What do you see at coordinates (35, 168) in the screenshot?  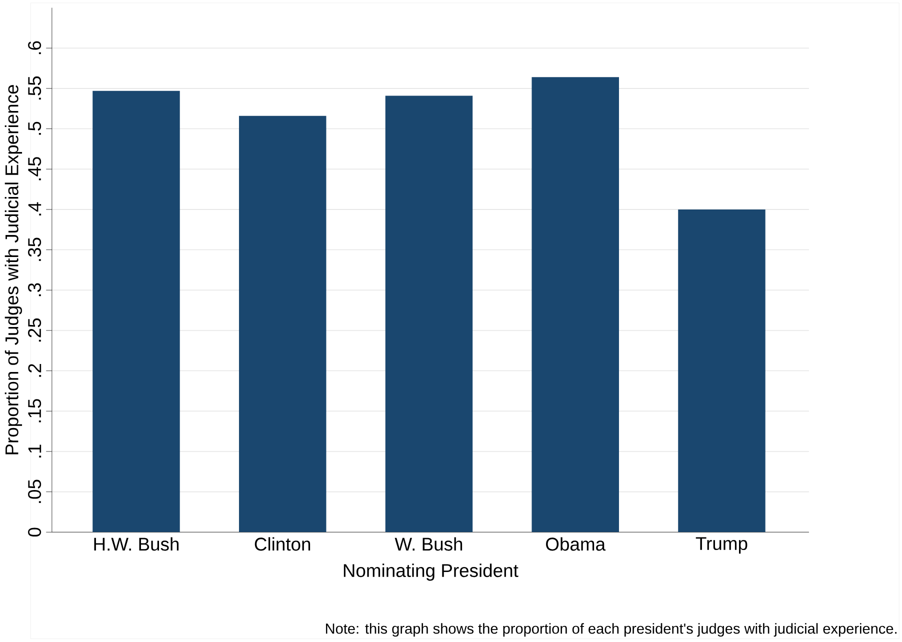 I see `y-tick-label: .45` at bounding box center [35, 168].